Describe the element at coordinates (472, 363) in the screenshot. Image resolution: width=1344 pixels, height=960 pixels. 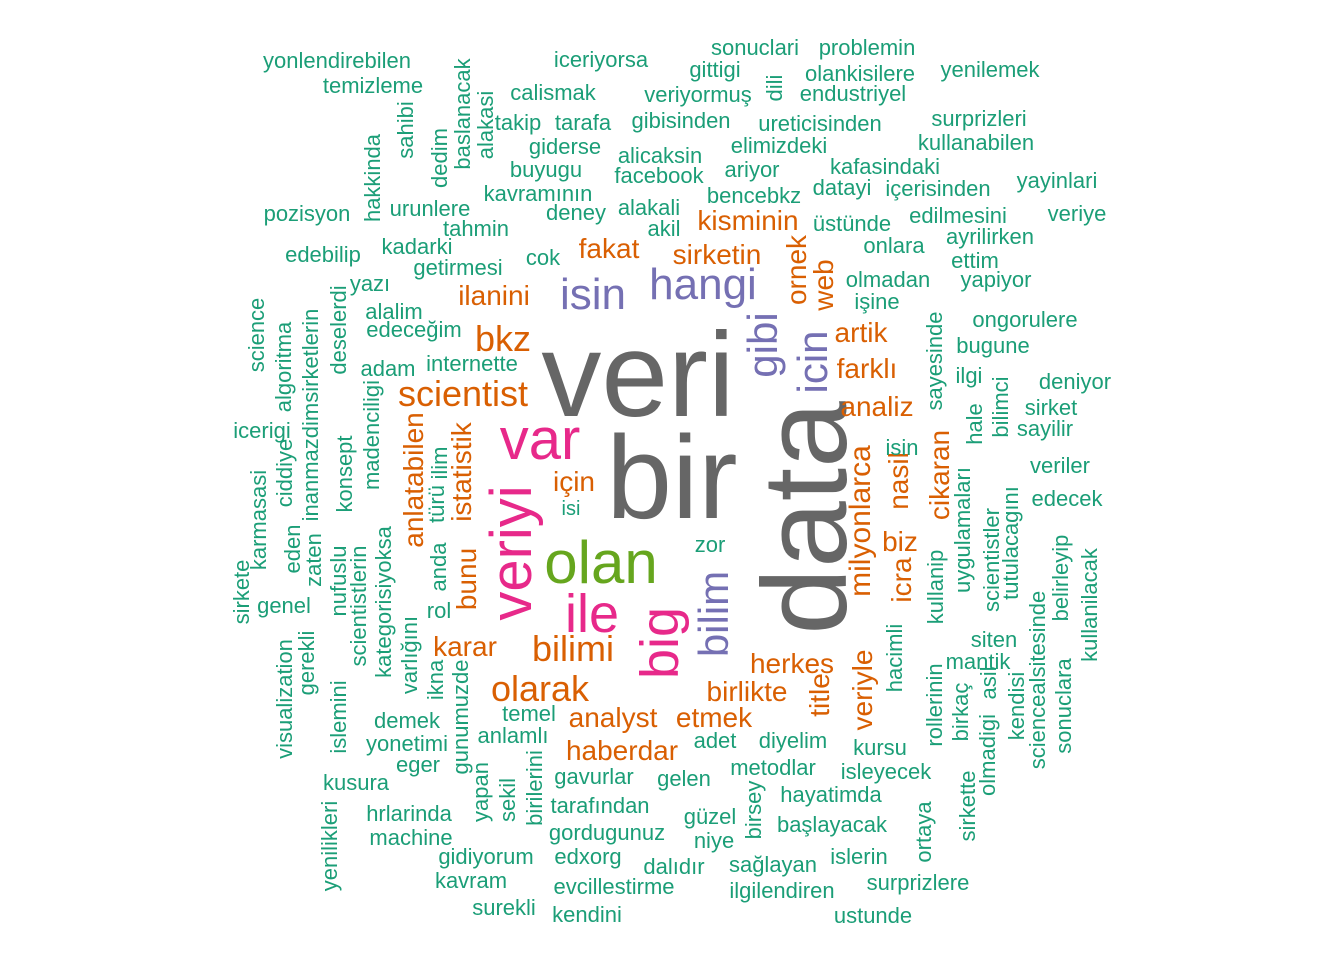
I see `word-small: internette` at that location.